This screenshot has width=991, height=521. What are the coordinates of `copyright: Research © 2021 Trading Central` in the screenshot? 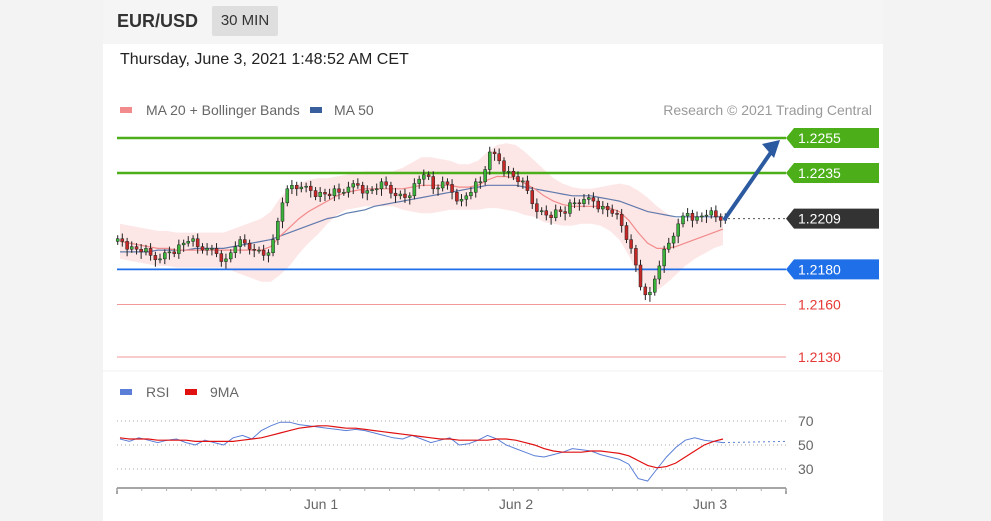 It's located at (767, 110).